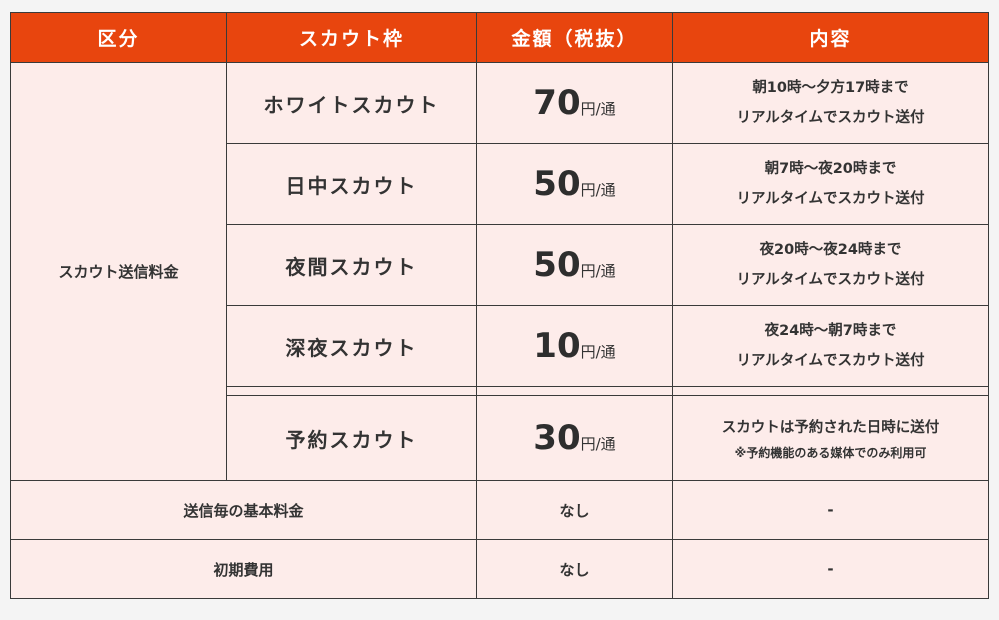  I want to click on plan-description: 朝10時～夕方17時まで リアルタイムでスカウト送付, so click(830, 103).